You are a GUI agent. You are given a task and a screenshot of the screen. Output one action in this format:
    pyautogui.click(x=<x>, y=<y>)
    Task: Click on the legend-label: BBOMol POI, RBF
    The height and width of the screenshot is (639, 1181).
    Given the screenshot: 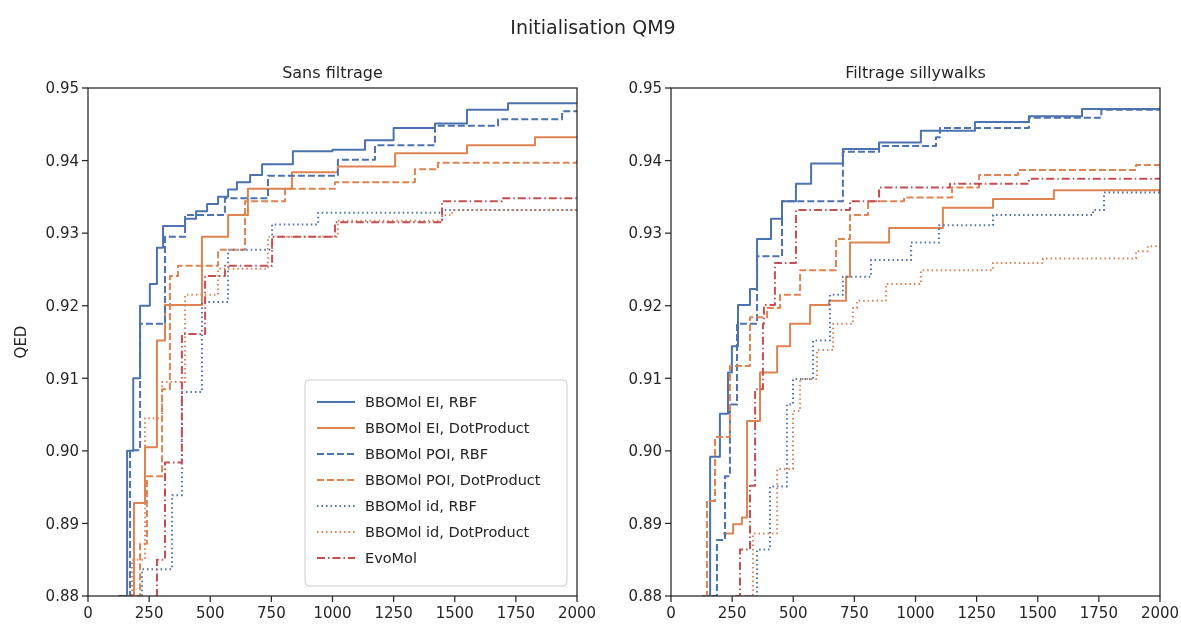 What is the action you would take?
    pyautogui.click(x=427, y=454)
    